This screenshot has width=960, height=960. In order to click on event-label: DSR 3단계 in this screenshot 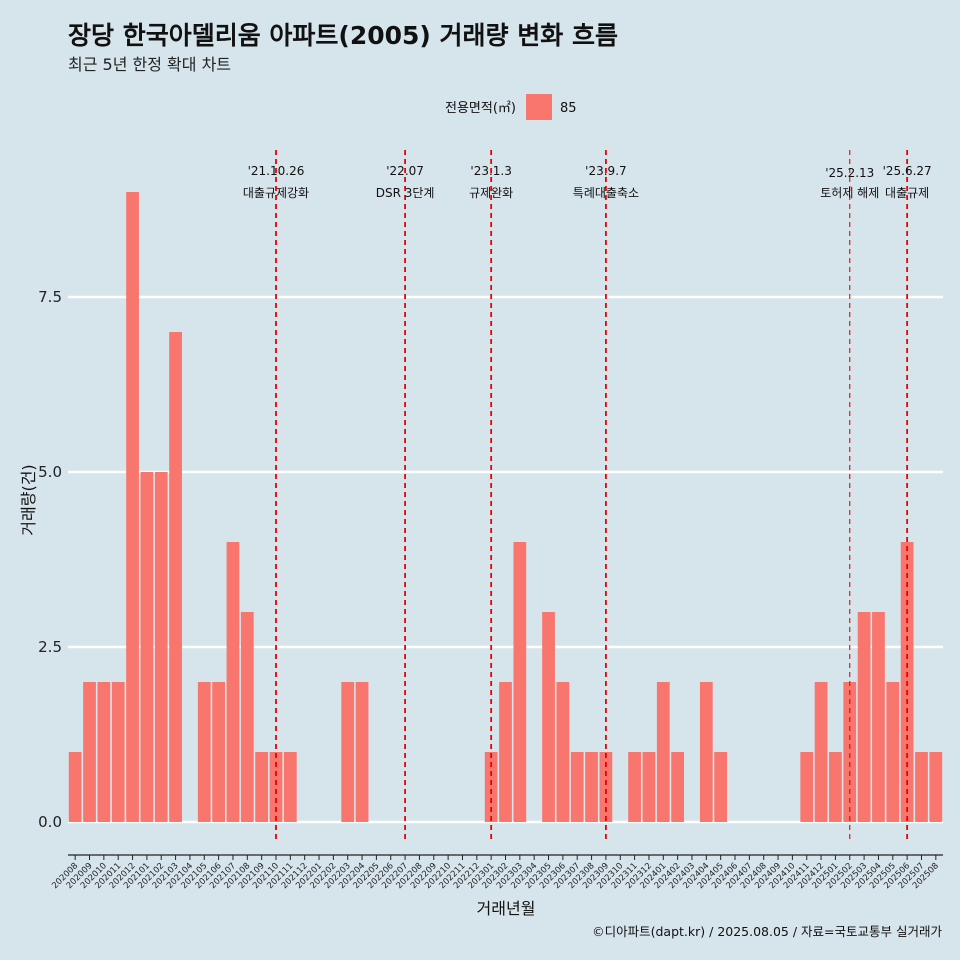, I will do `click(405, 193)`.